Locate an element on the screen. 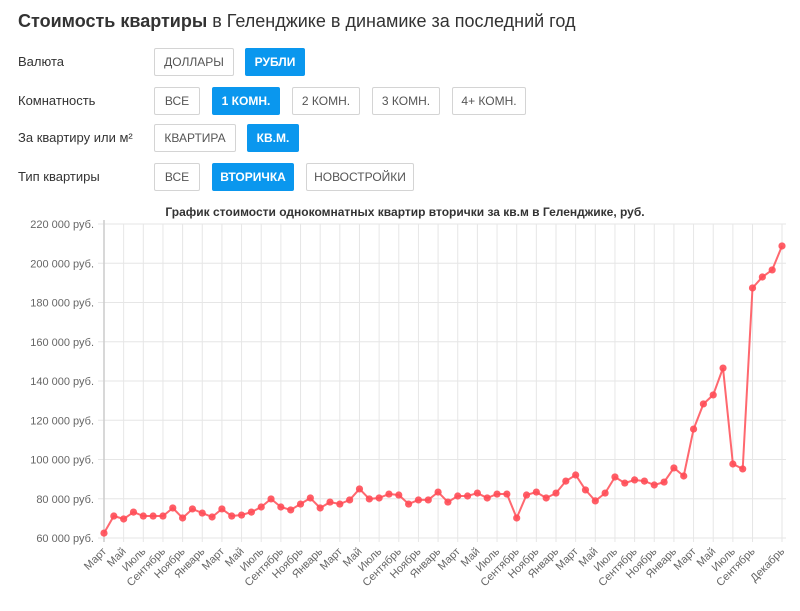 The height and width of the screenshot is (611, 800). y-tick-label: 100 000 руб. is located at coordinates (62, 461).